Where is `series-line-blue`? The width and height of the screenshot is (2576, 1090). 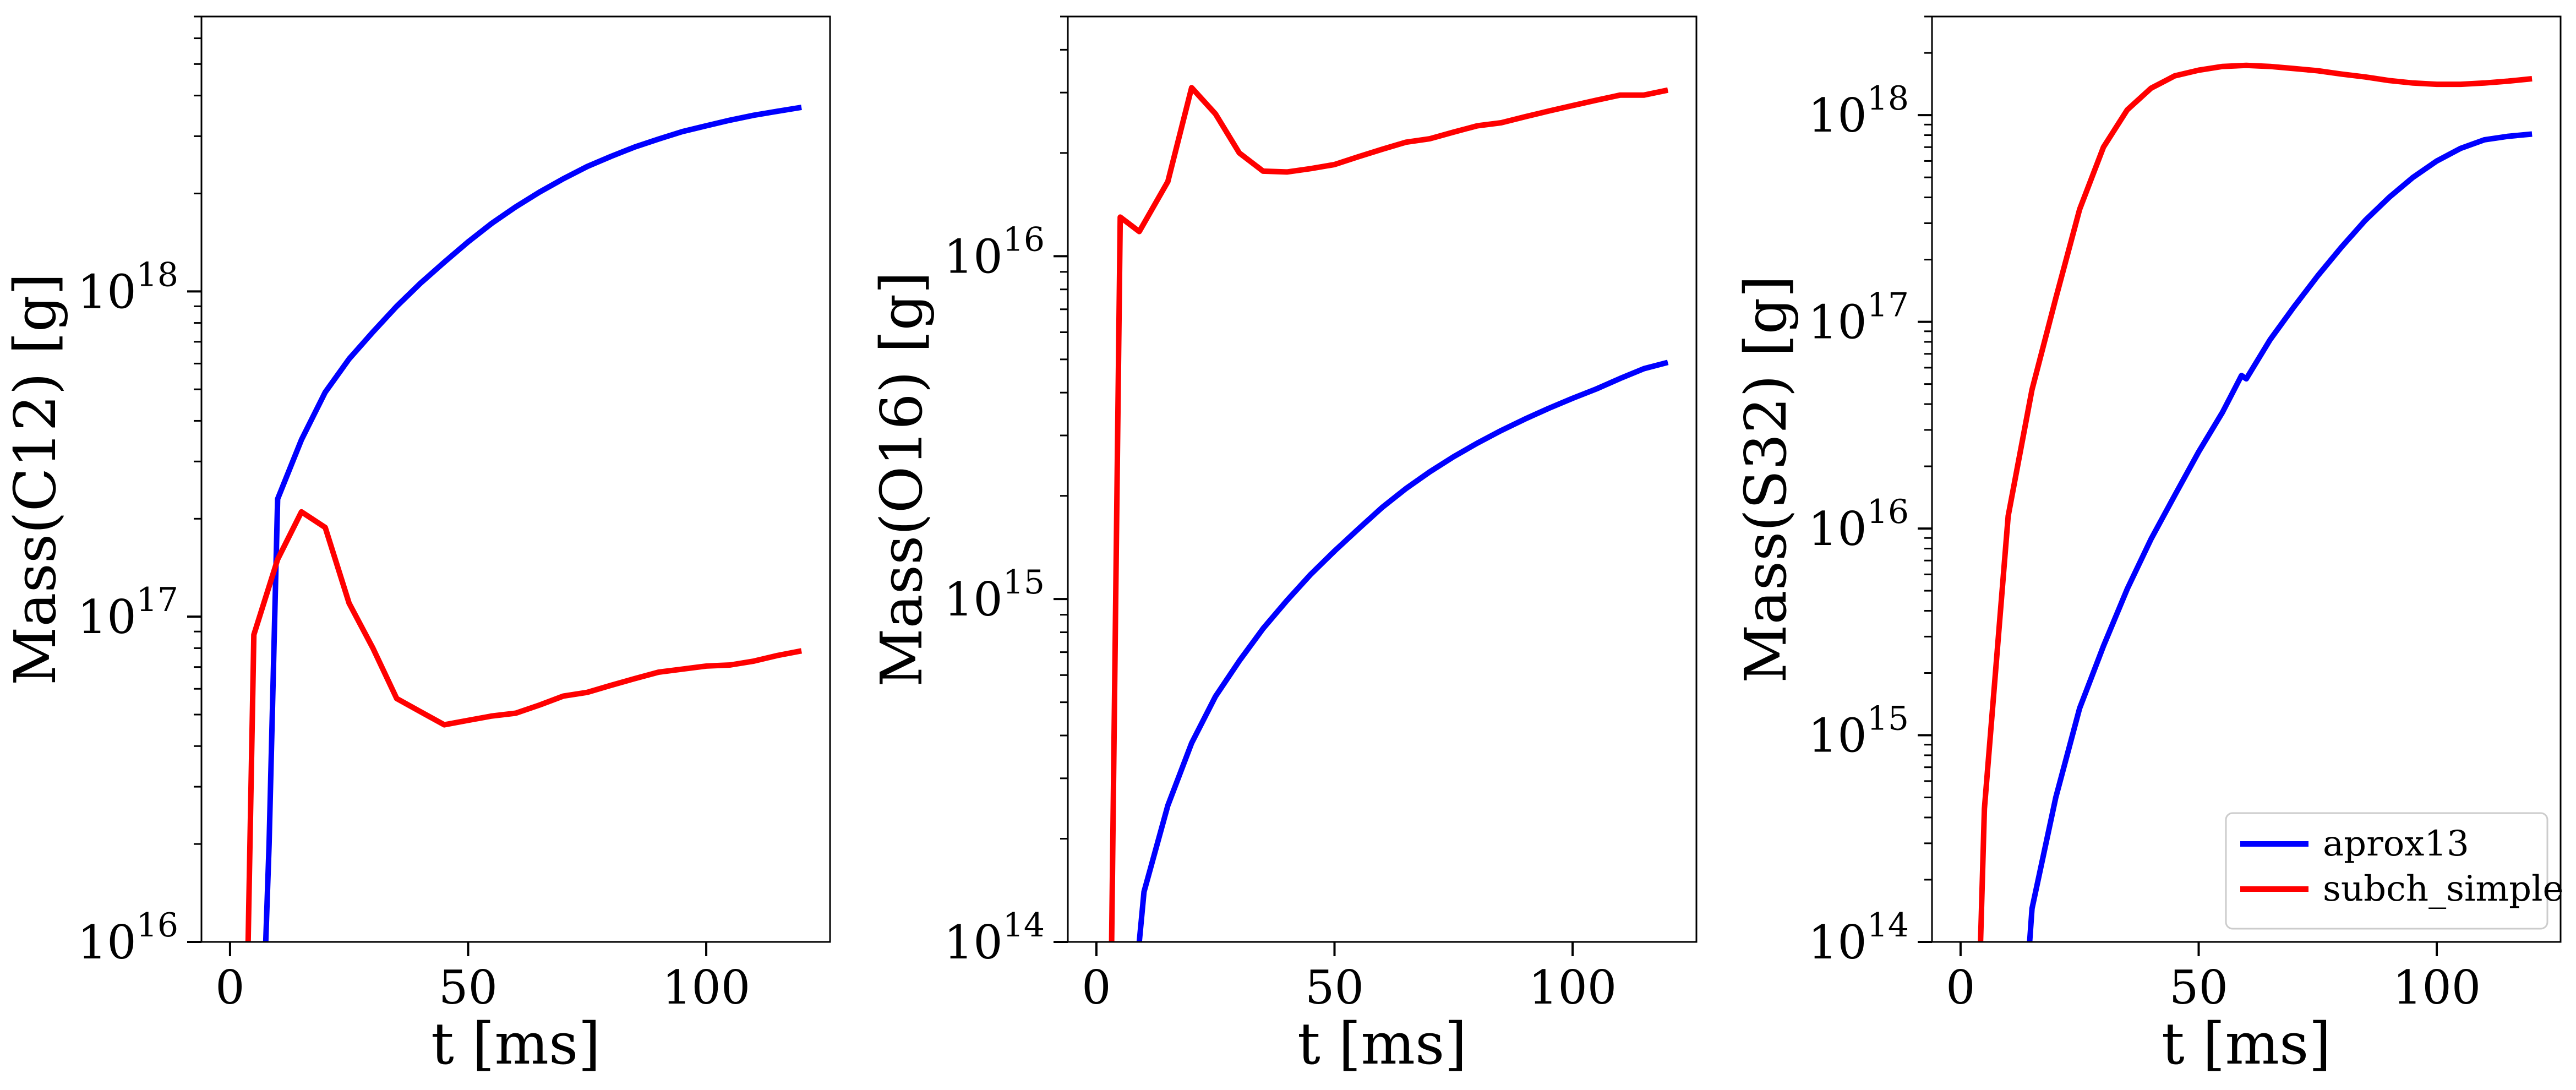
series-line-blue is located at coordinates (1402, 650).